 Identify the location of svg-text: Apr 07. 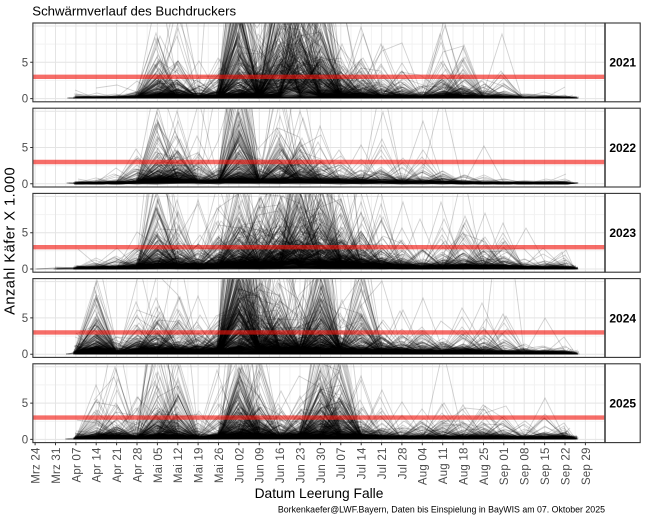
(77, 464).